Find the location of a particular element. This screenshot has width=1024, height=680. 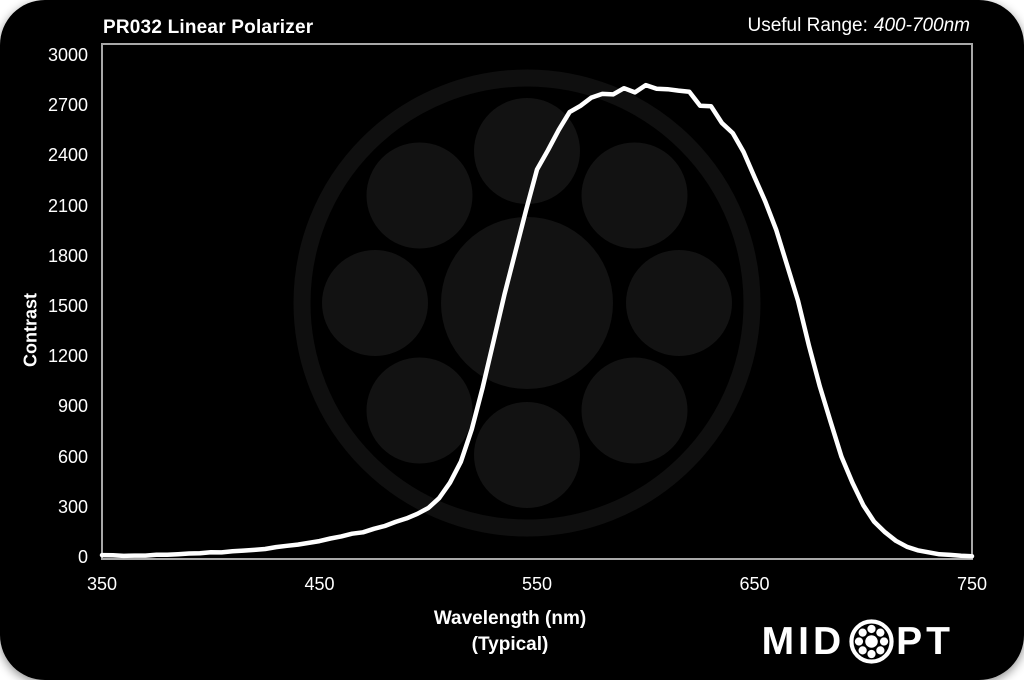

x-axis-title: Wavelength (nm) is located at coordinates (510, 618).